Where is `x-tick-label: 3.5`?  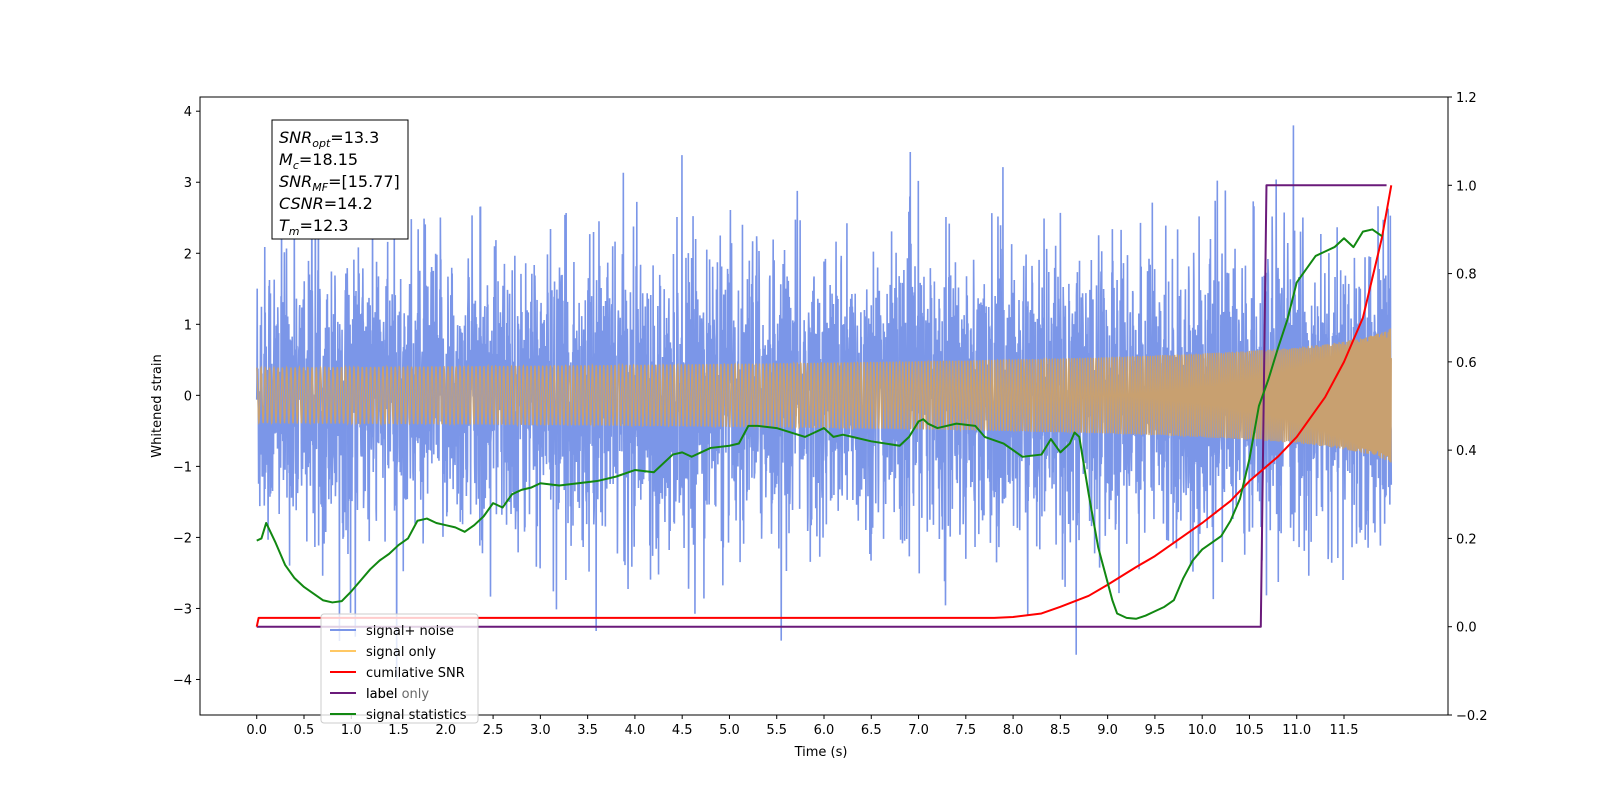 x-tick-label: 3.5 is located at coordinates (587, 730).